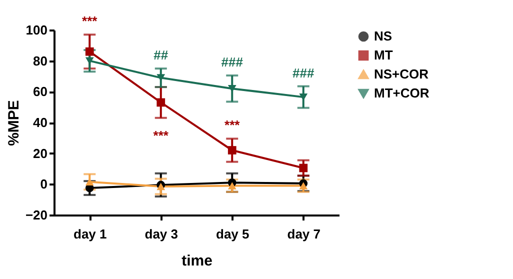 This screenshot has height=279, width=513. Describe the element at coordinates (40, 60) in the screenshot. I see `y-tick-label: 80` at that location.